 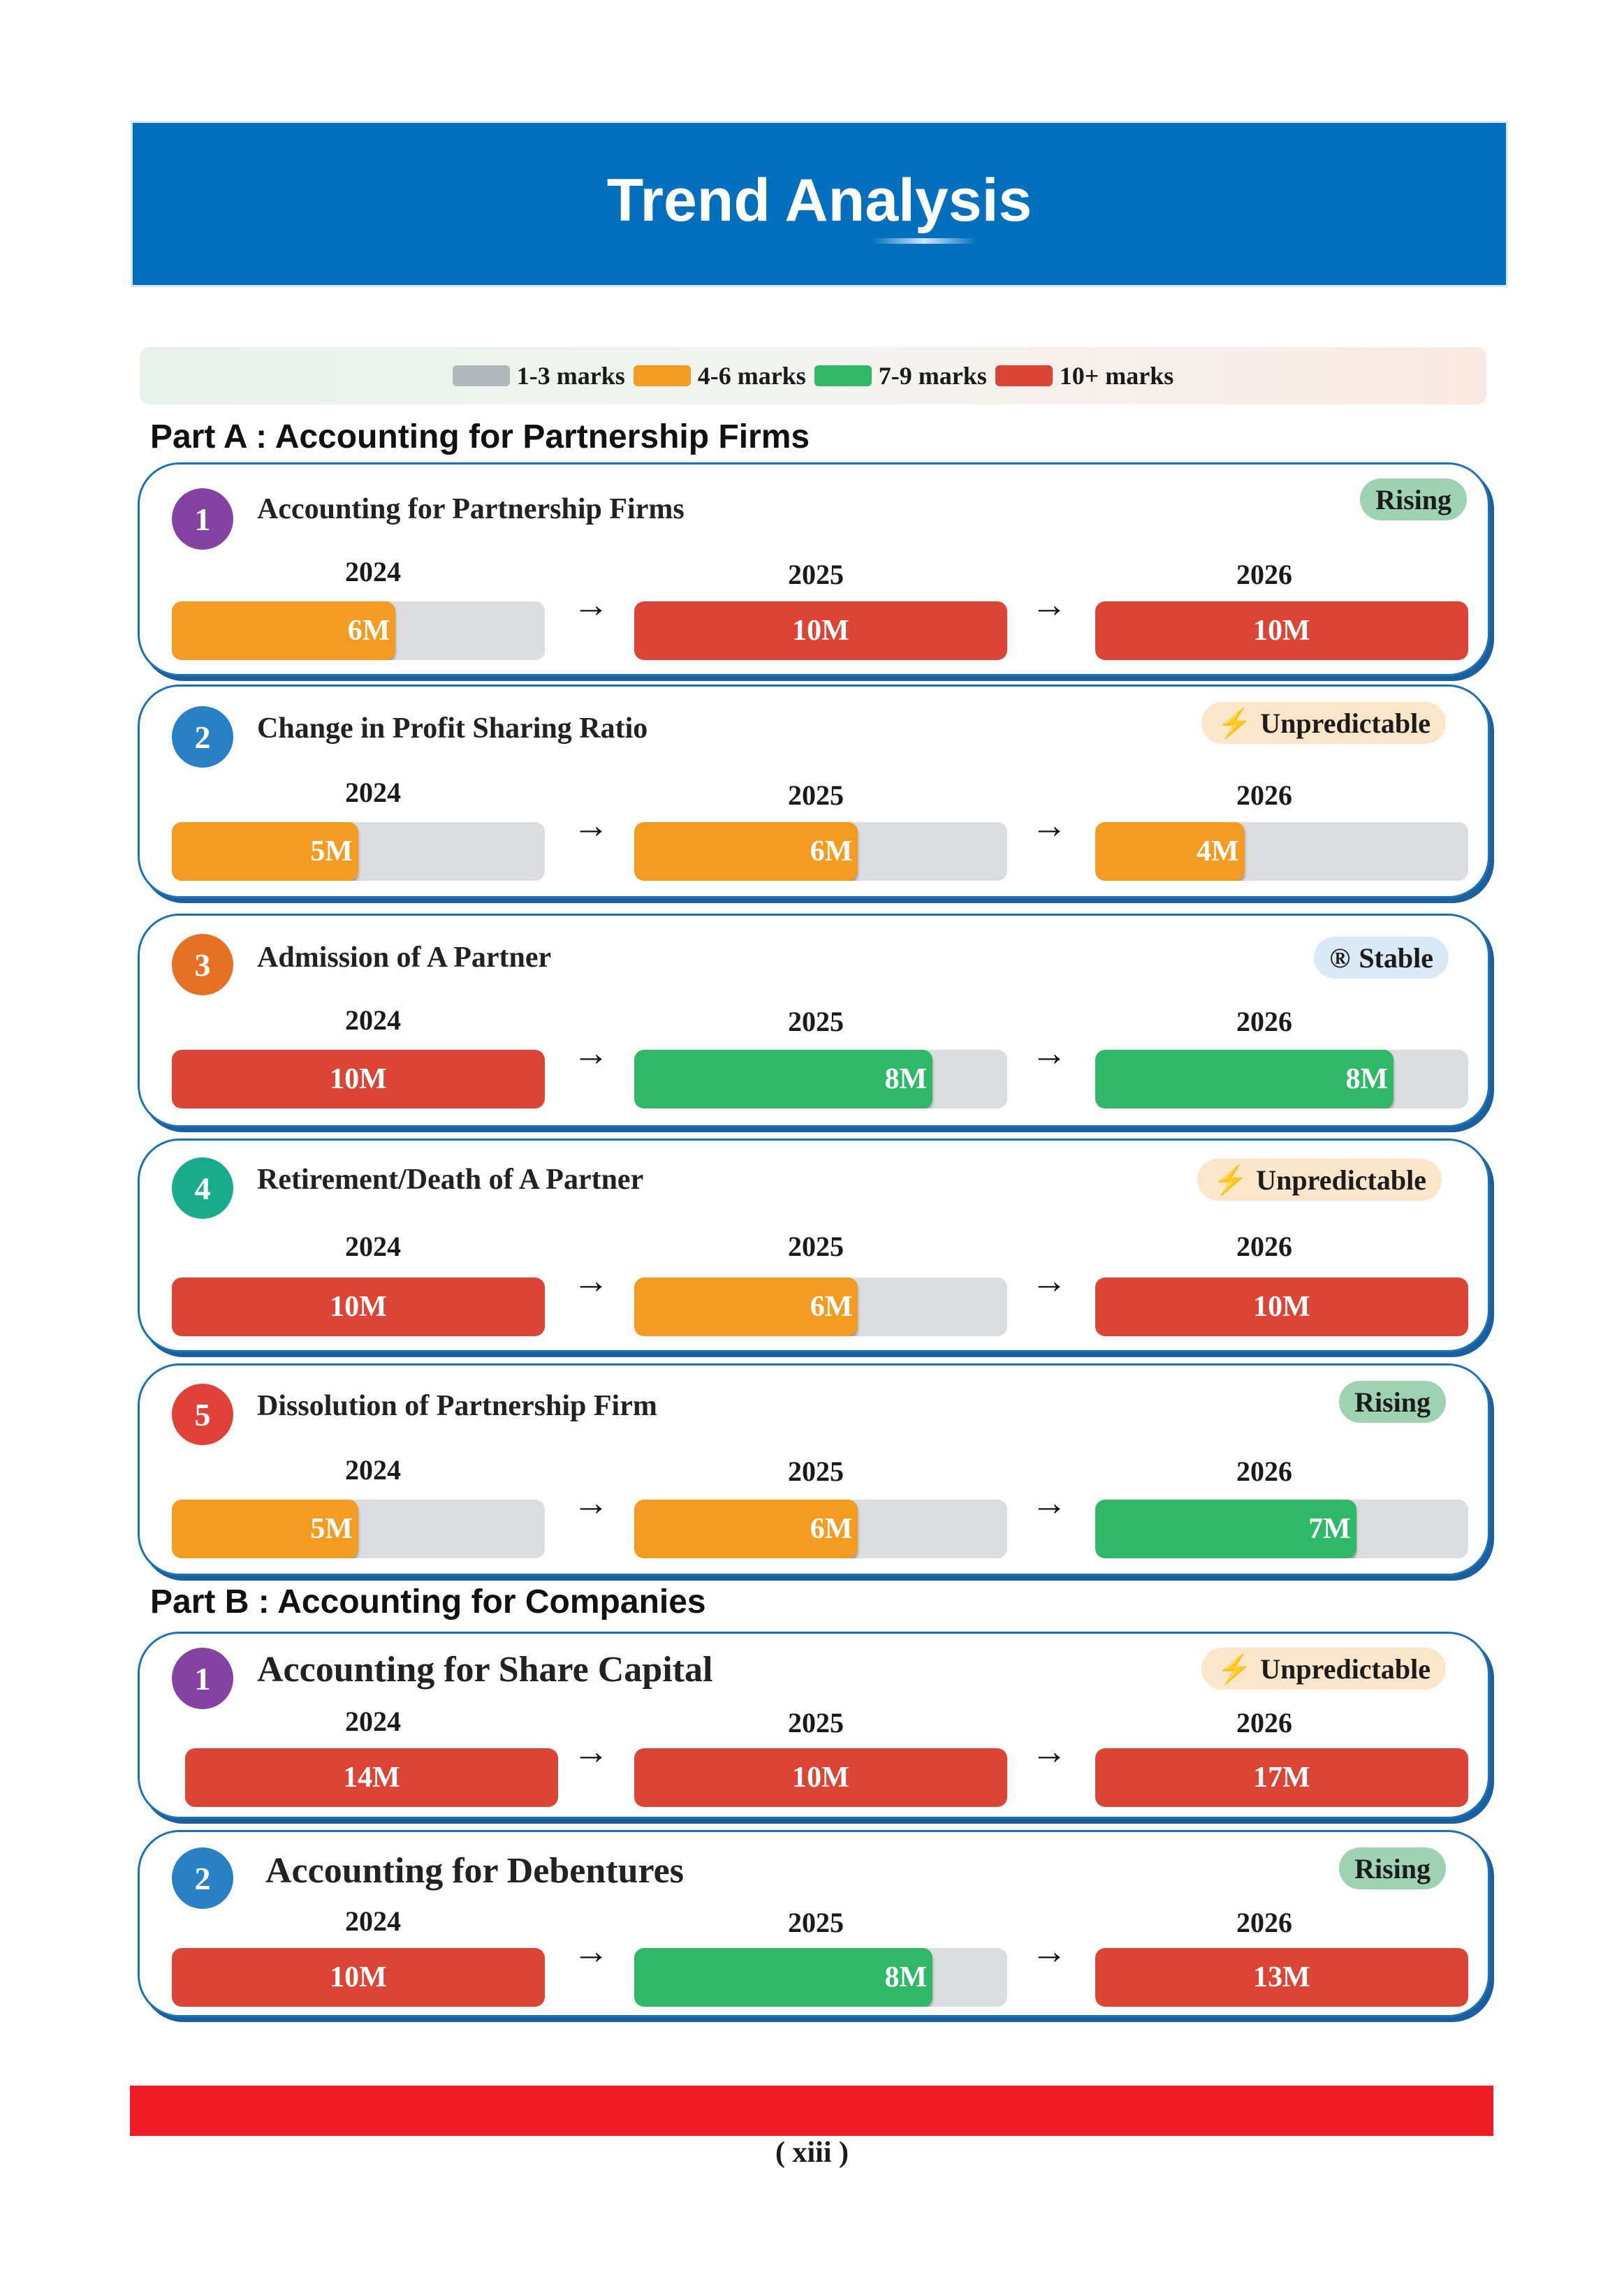 I want to click on topic-number: 4, so click(x=203, y=1188).